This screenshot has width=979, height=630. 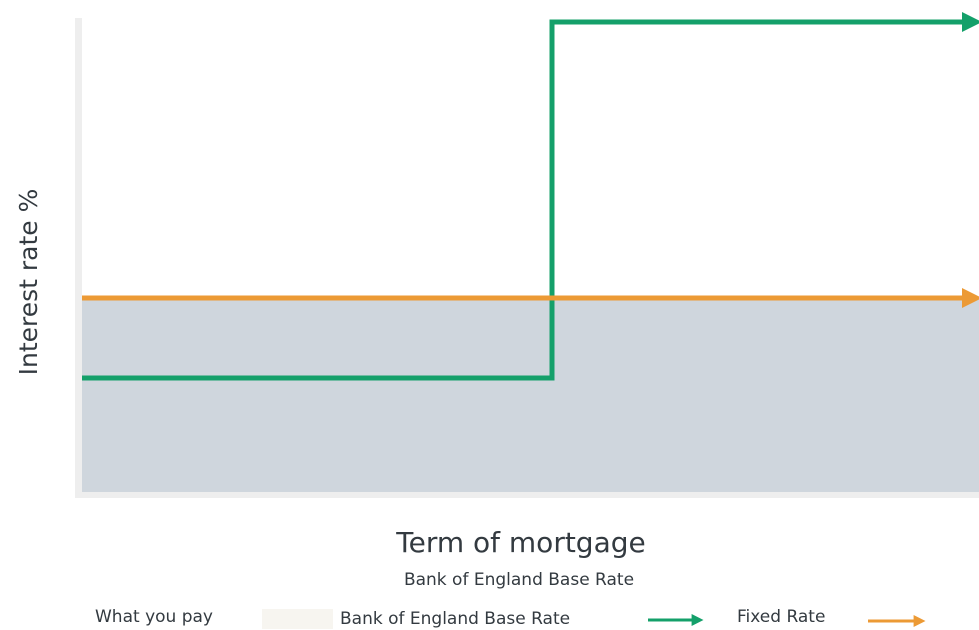 I want to click on legend-label: Bank of England Base Rate, so click(x=455, y=619).